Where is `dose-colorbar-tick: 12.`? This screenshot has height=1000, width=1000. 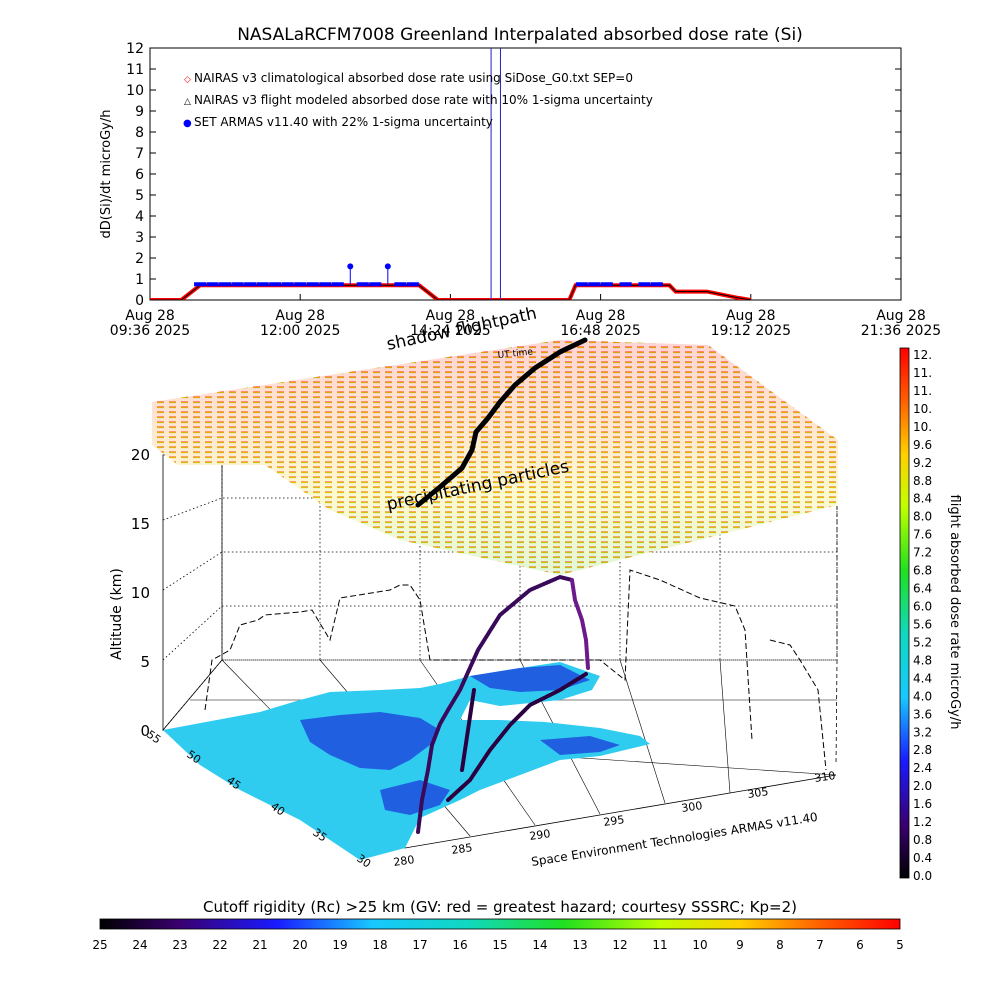 dose-colorbar-tick: 12. is located at coordinates (922, 355).